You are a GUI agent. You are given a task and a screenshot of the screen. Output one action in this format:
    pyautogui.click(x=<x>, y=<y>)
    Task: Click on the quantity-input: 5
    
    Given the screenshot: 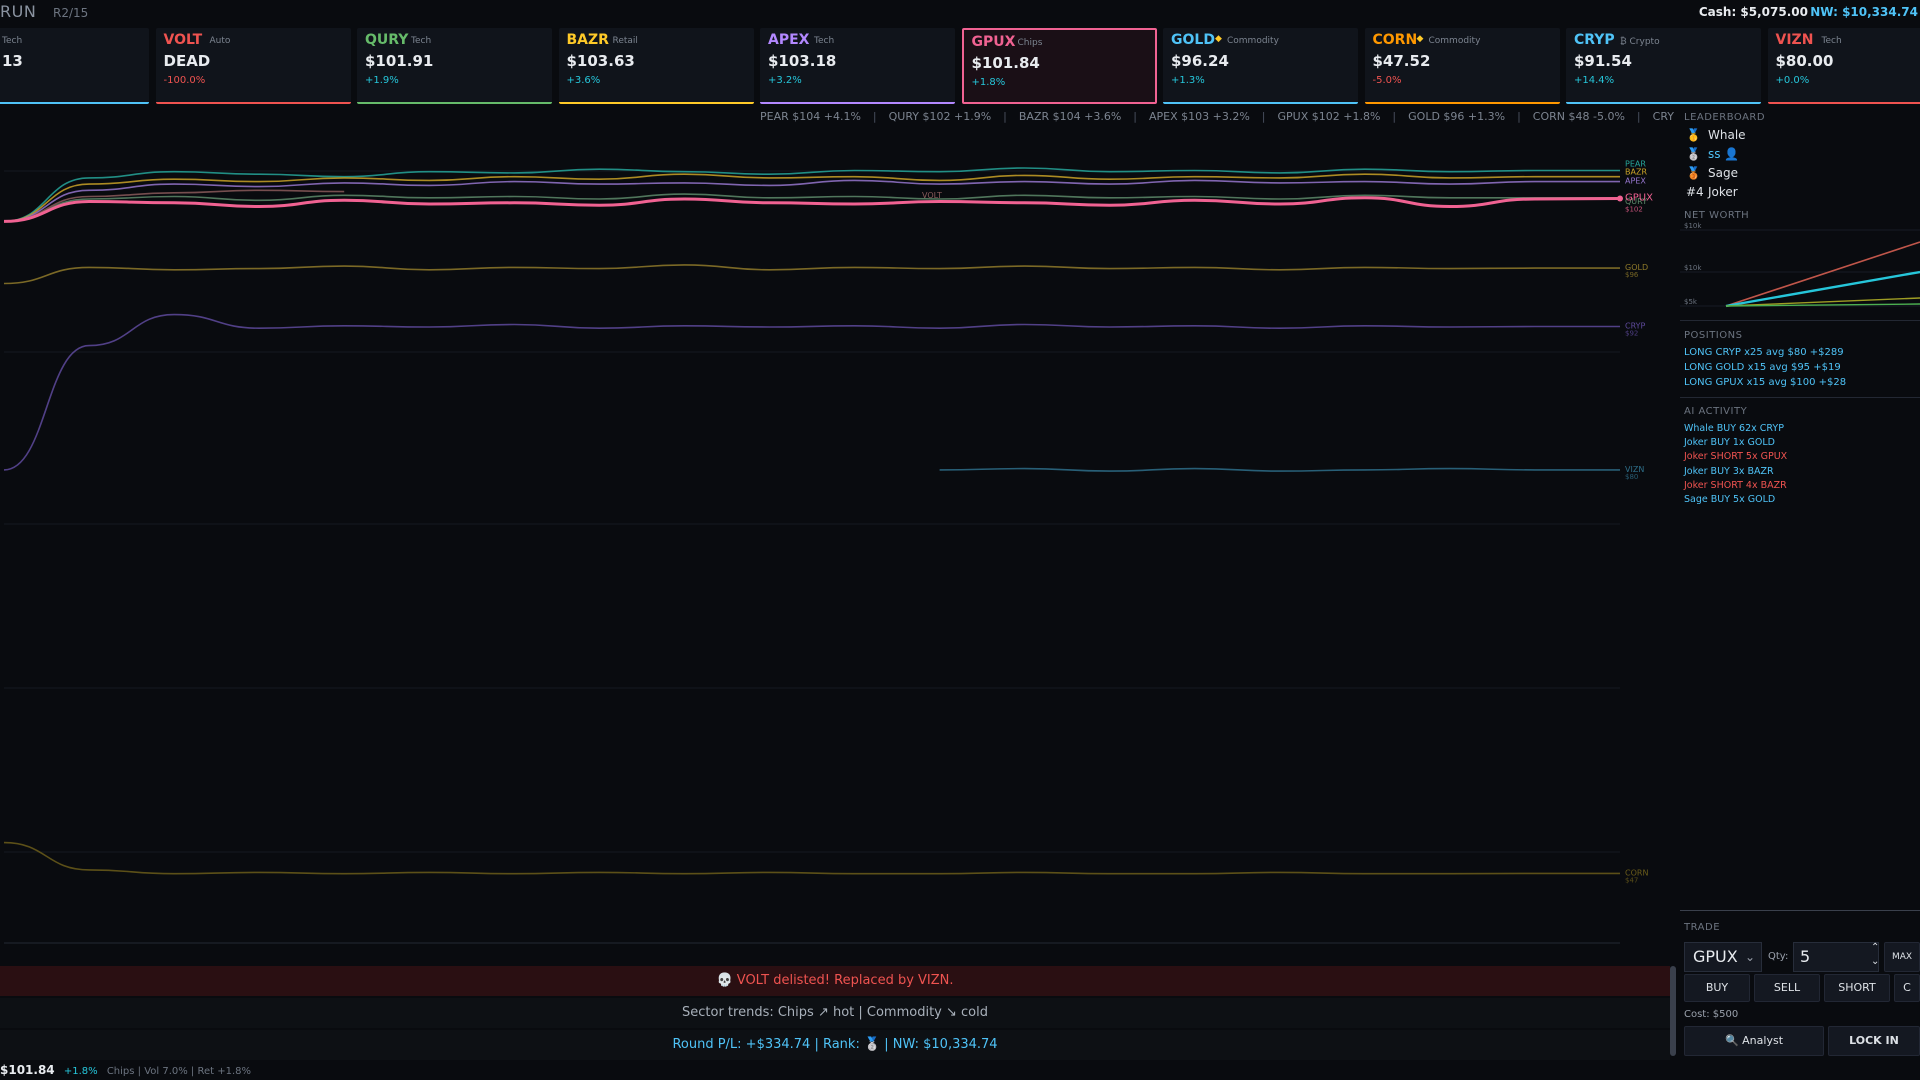 What is the action you would take?
    pyautogui.click(x=1836, y=957)
    